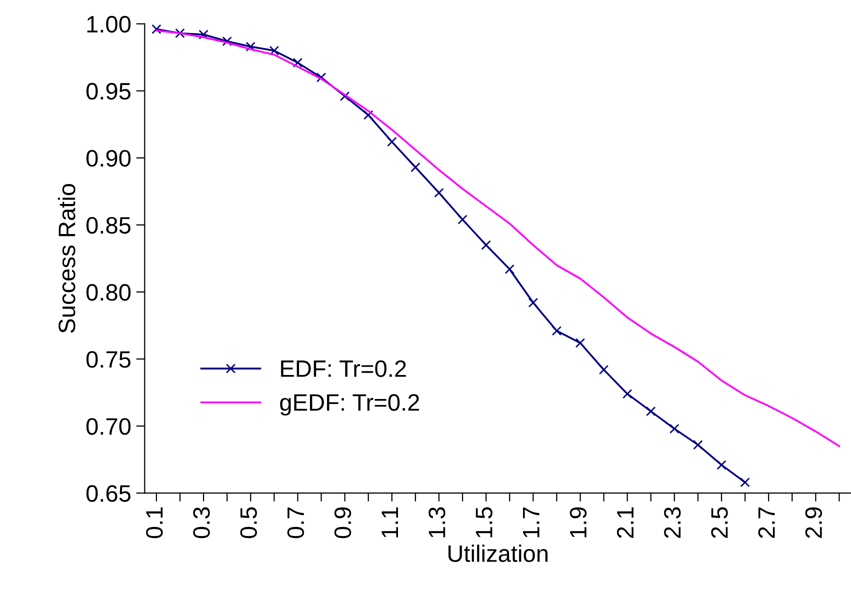  Describe the element at coordinates (498, 553) in the screenshot. I see `x-axis-title: Utilization` at that location.